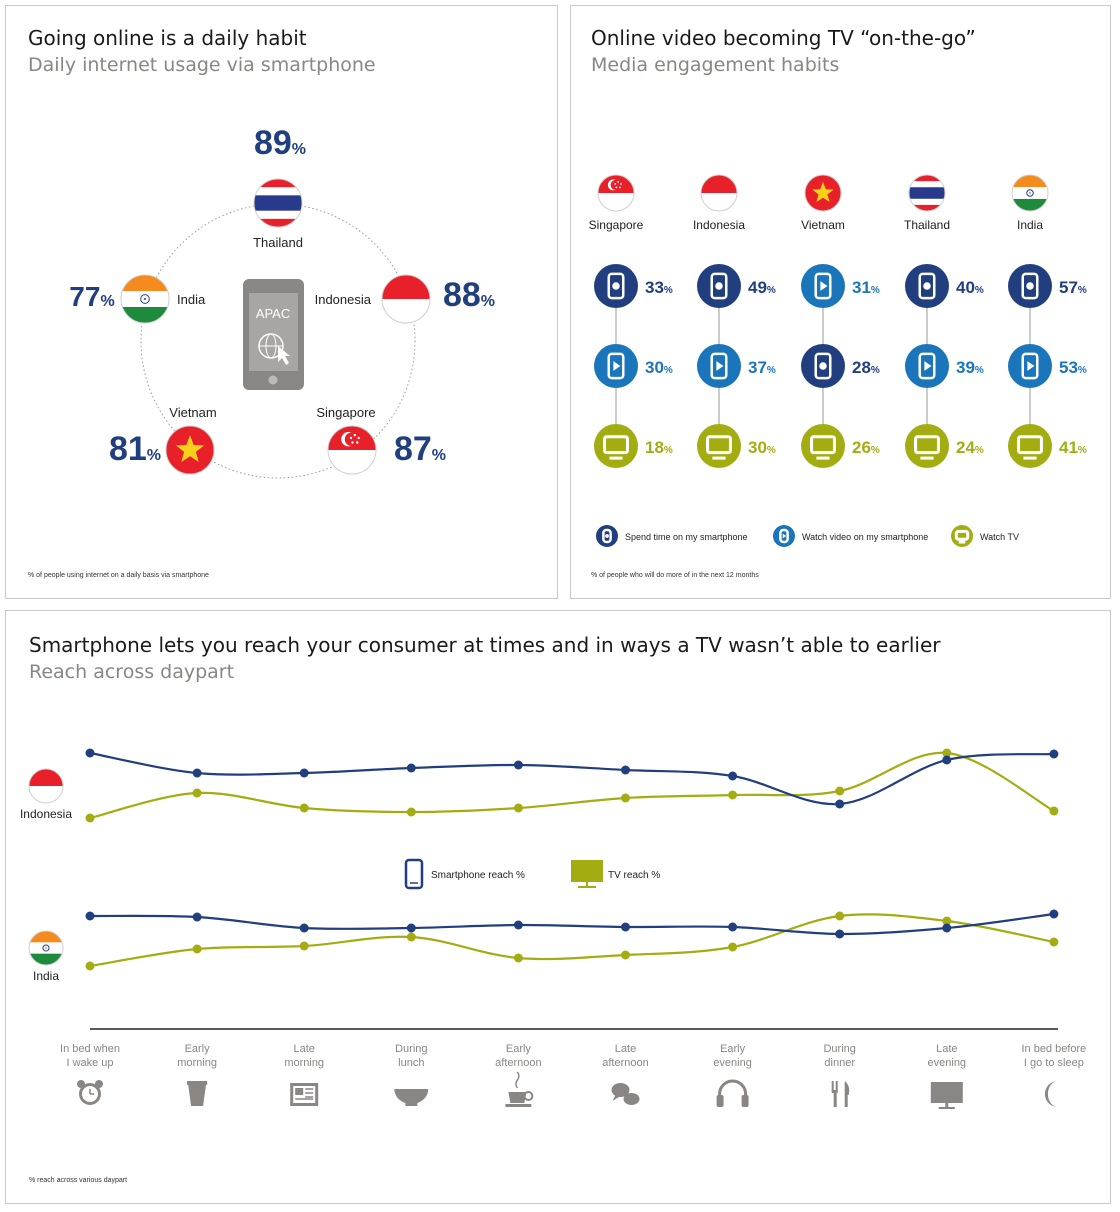 Image resolution: width=1120 pixels, height=1212 pixels. I want to click on value-label: 31%, so click(866, 287).